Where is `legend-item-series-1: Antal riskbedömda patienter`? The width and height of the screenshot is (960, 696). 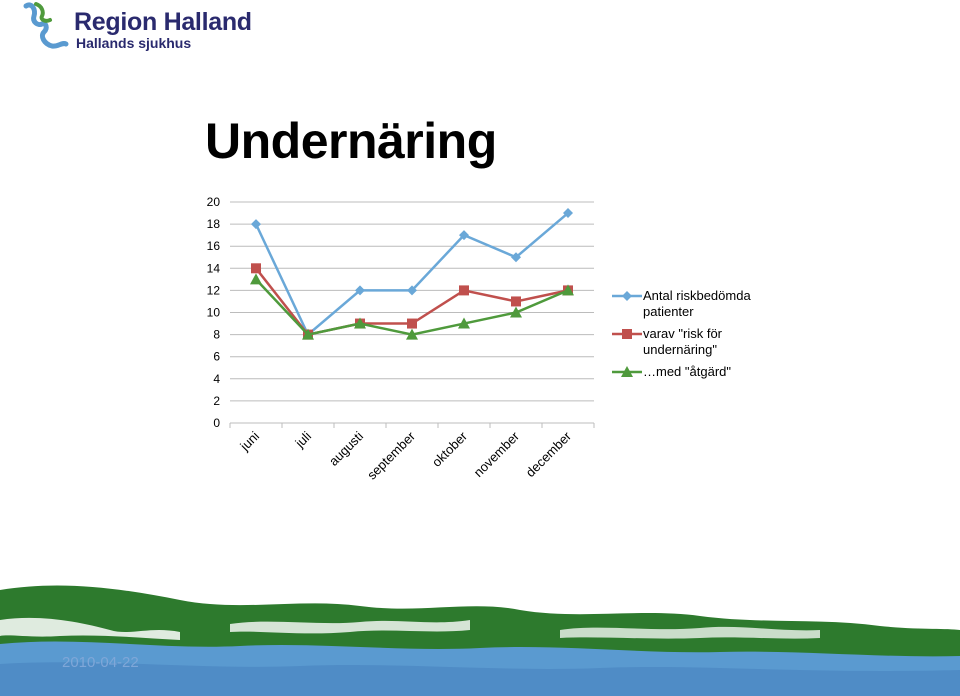 legend-item-series-1: Antal riskbedömda patienter is located at coordinates (697, 307).